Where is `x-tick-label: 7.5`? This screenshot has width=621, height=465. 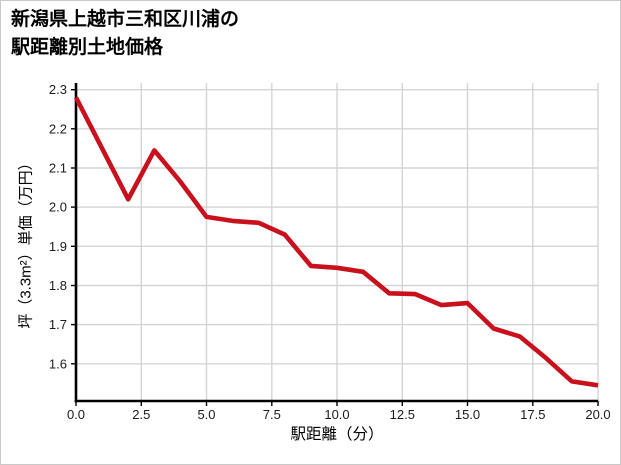
x-tick-label: 7.5 is located at coordinates (272, 414).